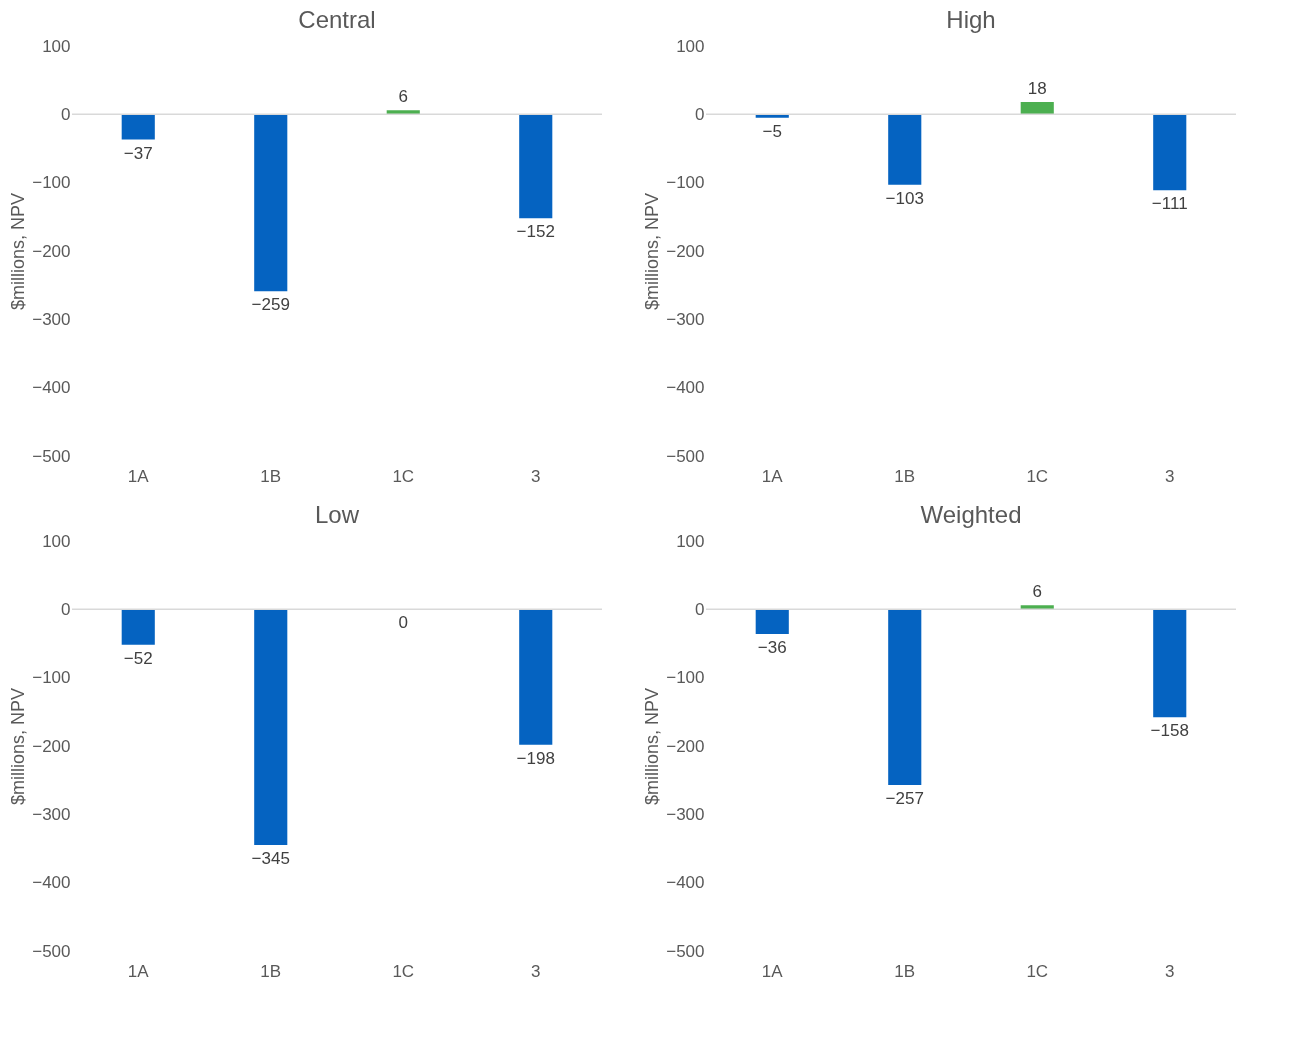 The width and height of the screenshot is (1289, 1059). Describe the element at coordinates (270, 859) in the screenshot. I see `data-label: −345` at that location.